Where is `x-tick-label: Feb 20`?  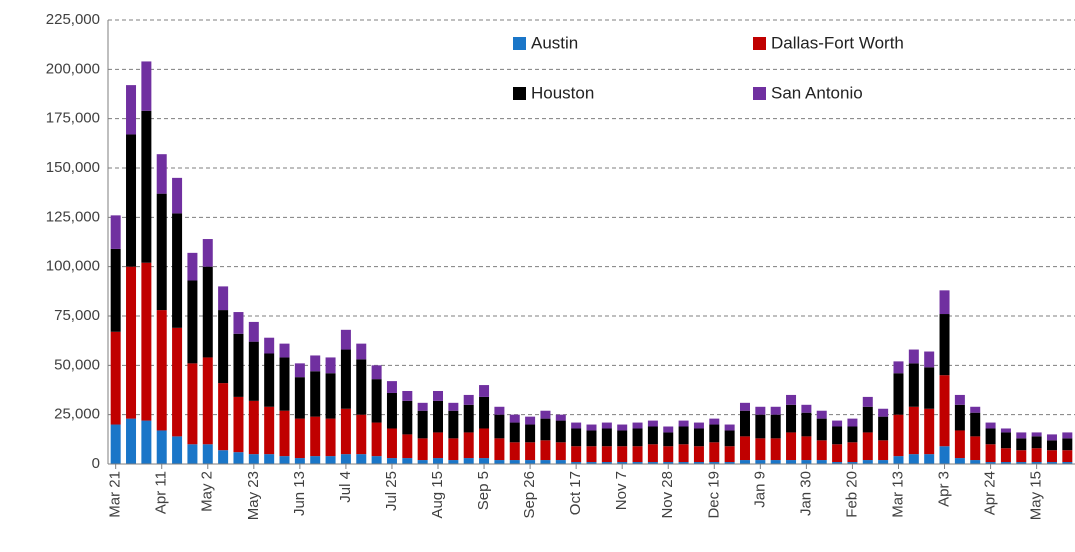 x-tick-label: Feb 20 is located at coordinates (851, 494).